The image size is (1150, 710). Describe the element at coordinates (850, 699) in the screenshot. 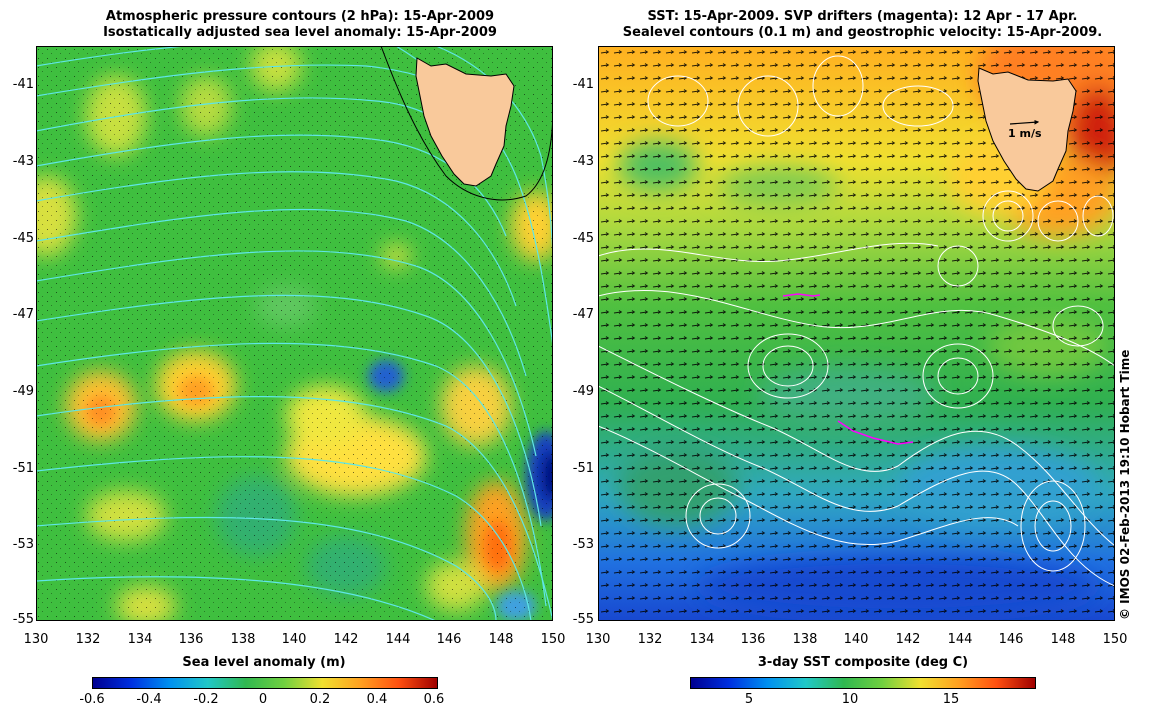

I see `colorbar-tick: 10` at that location.